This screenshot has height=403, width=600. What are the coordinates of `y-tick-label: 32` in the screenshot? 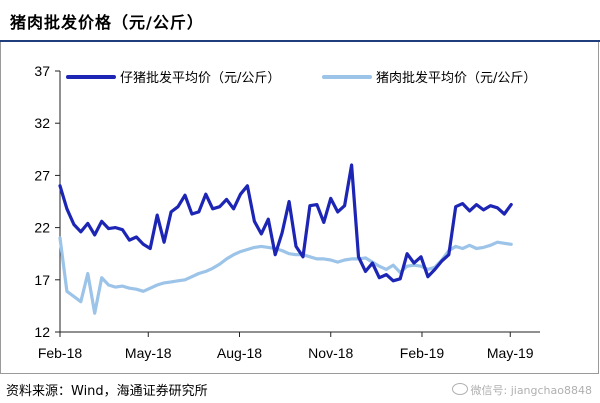 It's located at (42, 123).